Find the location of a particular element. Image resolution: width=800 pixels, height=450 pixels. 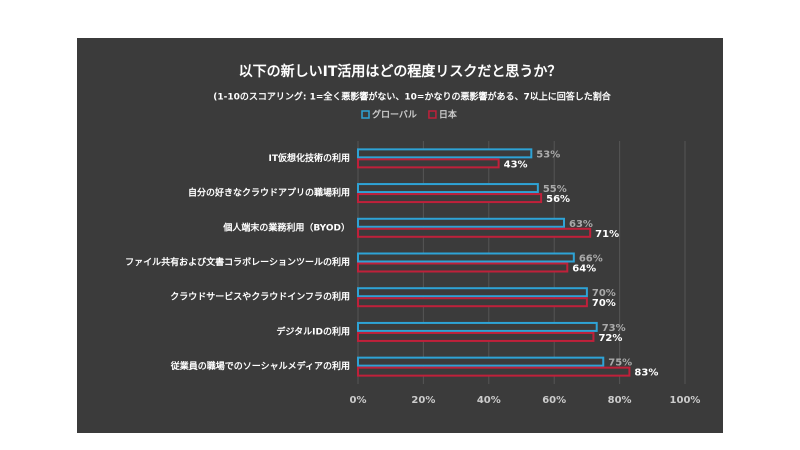

x-tick-label: 60% is located at coordinates (554, 400).